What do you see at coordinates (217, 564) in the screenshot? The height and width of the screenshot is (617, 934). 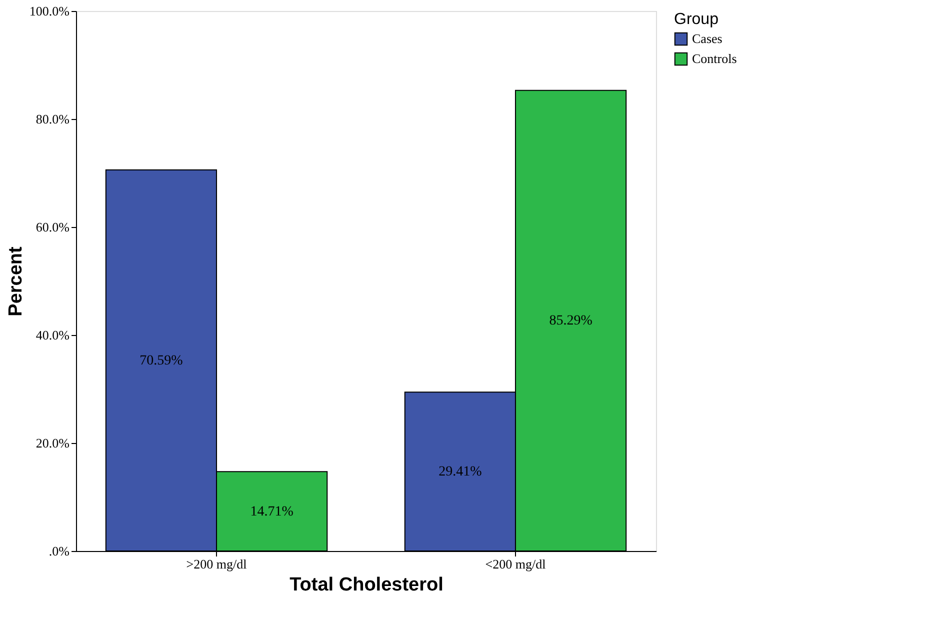 I see `x-tick-label: >200 mg/dl` at bounding box center [217, 564].